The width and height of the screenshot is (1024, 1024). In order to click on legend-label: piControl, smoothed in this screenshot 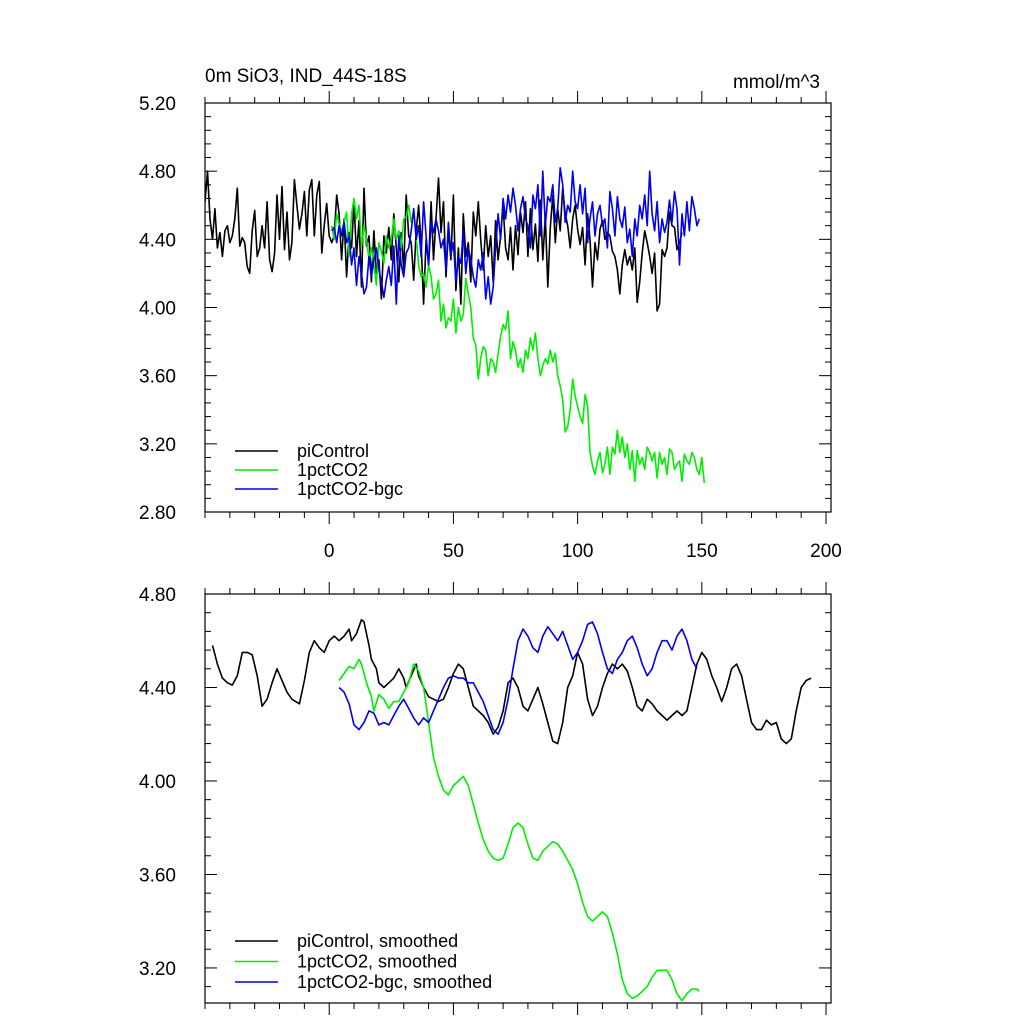, I will do `click(377, 941)`.